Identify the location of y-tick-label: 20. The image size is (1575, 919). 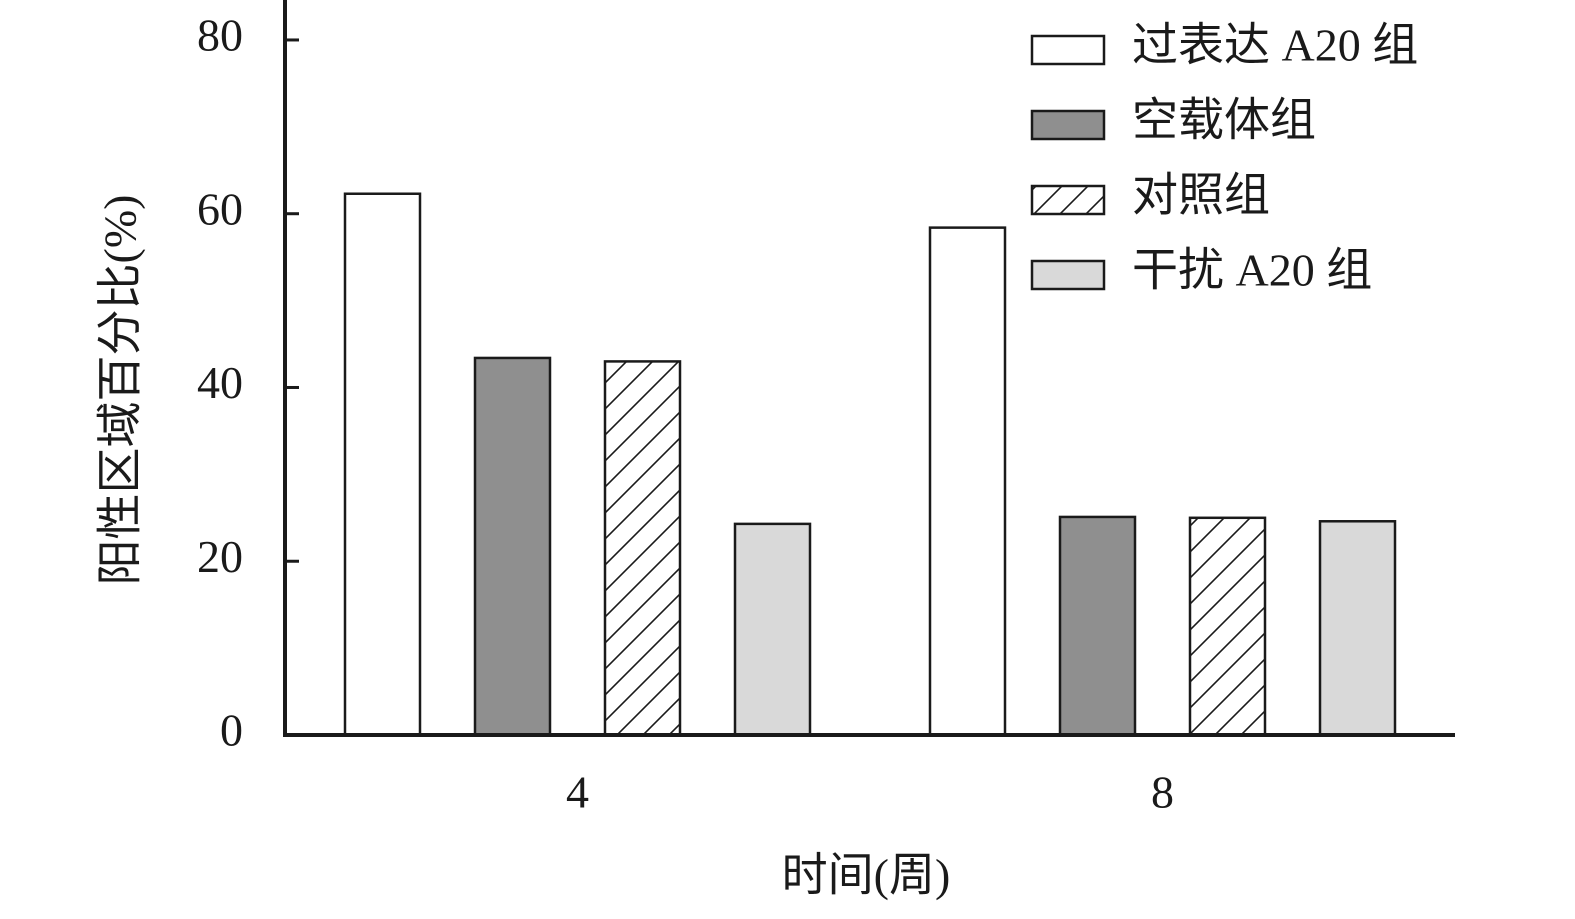
(220, 556).